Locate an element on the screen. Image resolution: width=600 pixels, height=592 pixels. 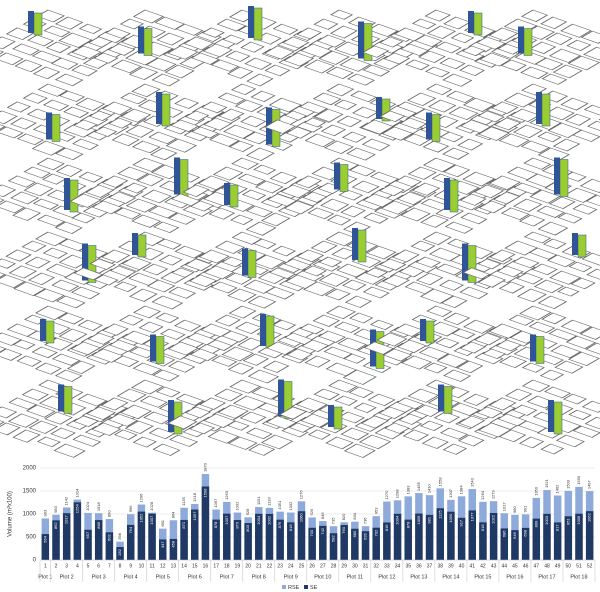
group-label: Plot 15 is located at coordinates (482, 577).